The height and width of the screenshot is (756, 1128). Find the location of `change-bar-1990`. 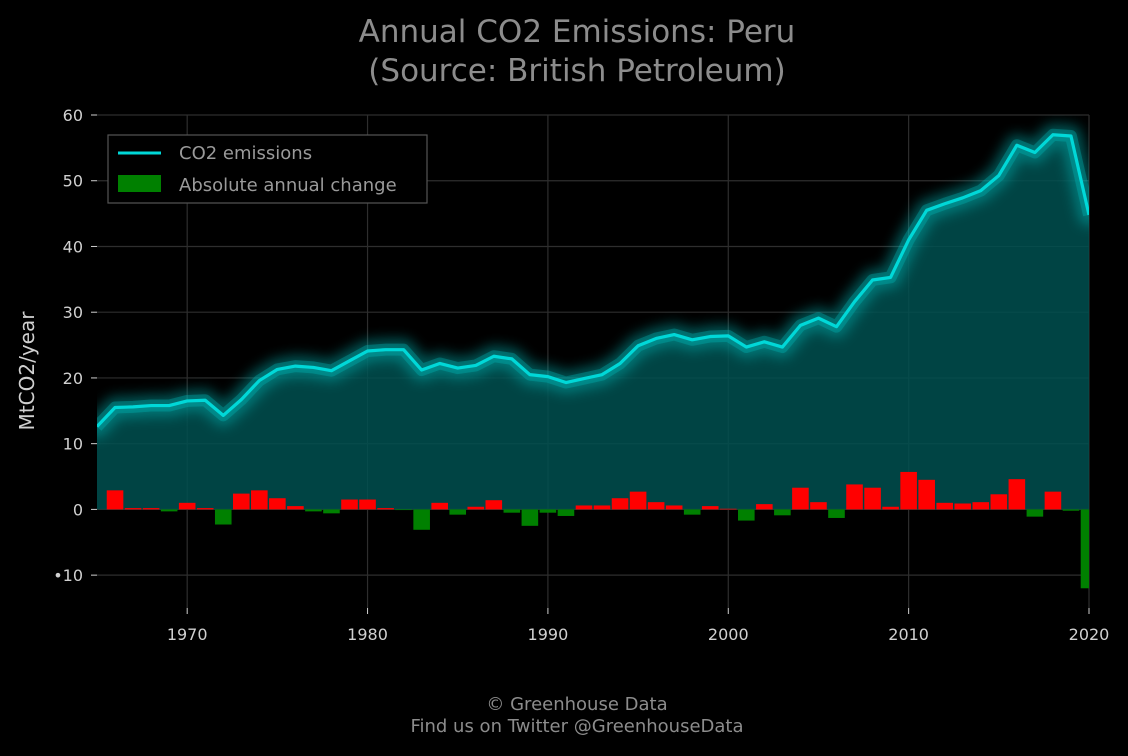

change-bar-1990 is located at coordinates (548, 511).